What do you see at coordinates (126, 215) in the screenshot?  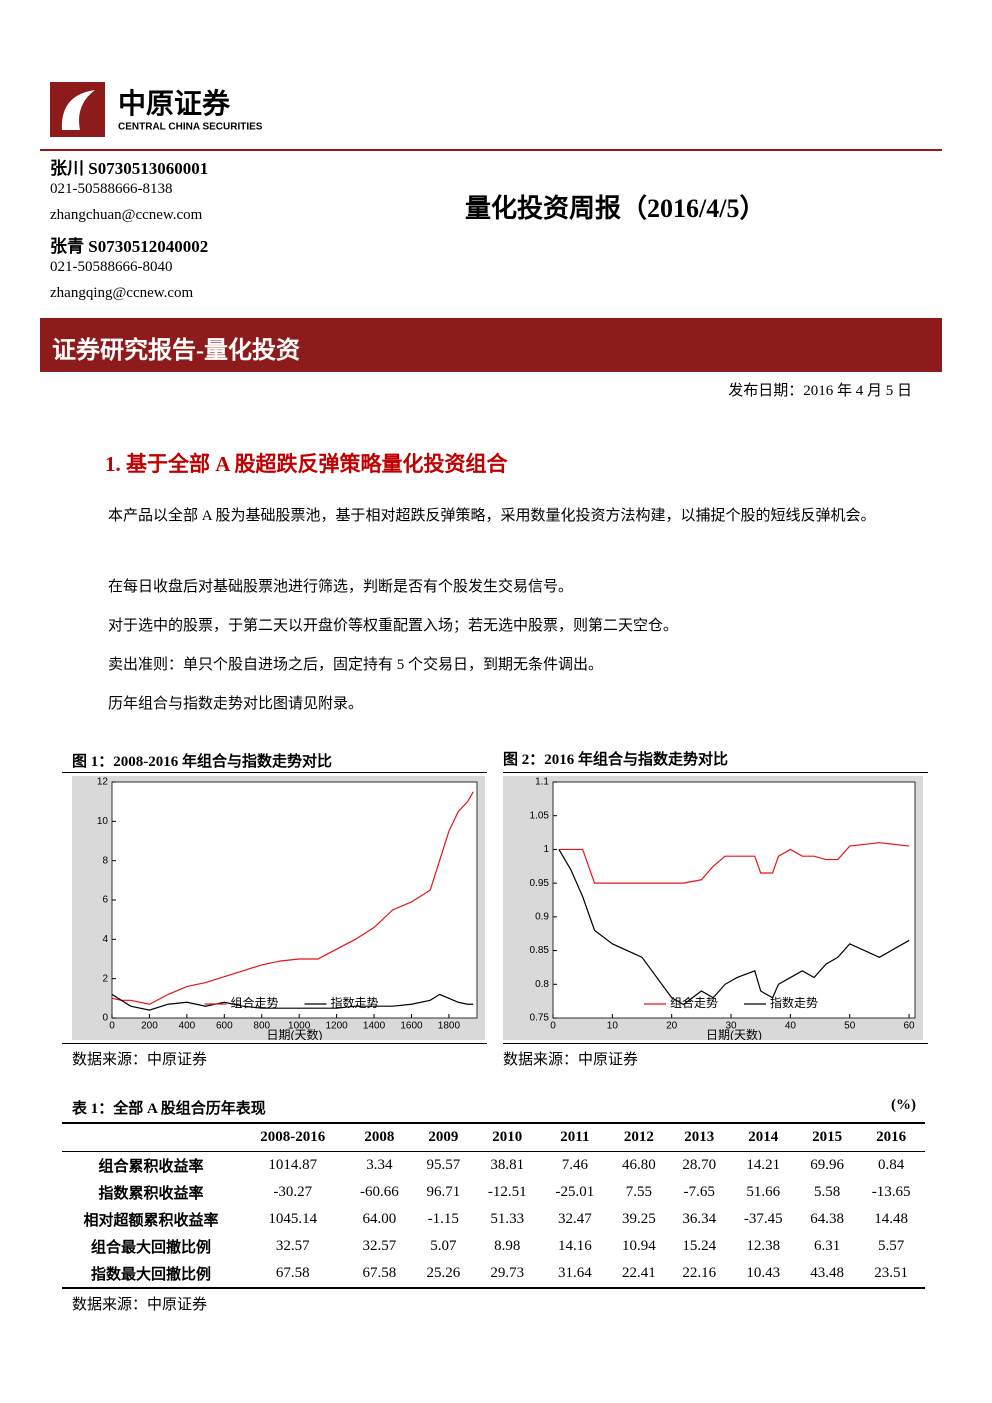 I see `author-email: zhangchuan@ccnew.com` at bounding box center [126, 215].